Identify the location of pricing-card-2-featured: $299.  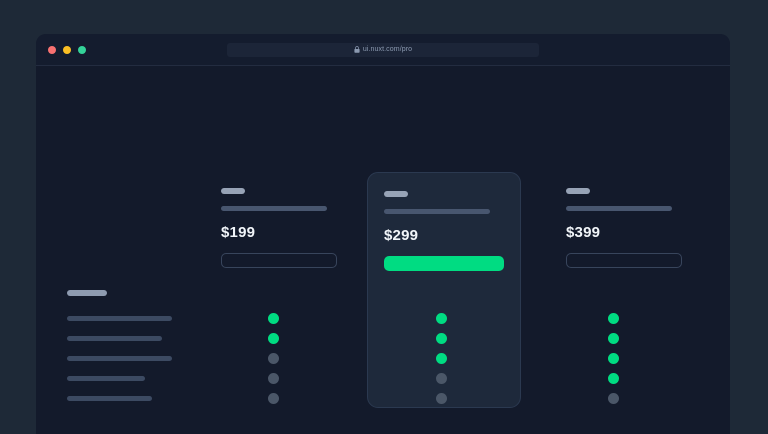
(444, 290).